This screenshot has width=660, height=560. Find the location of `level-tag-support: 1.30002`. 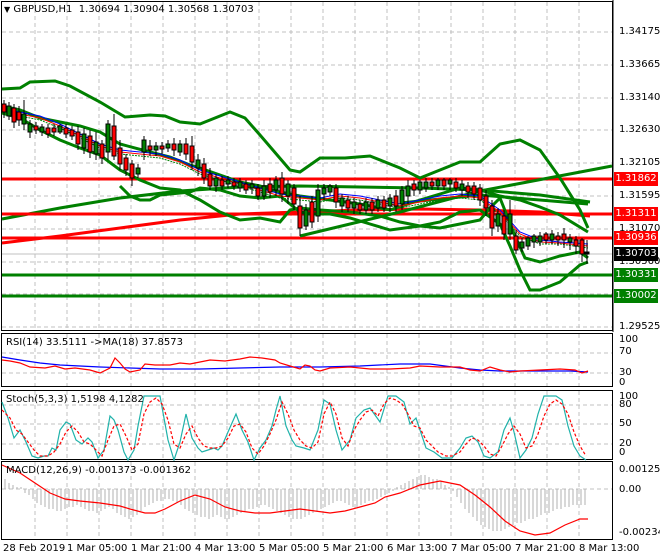

level-tag-support: 1.30002 is located at coordinates (636, 296).